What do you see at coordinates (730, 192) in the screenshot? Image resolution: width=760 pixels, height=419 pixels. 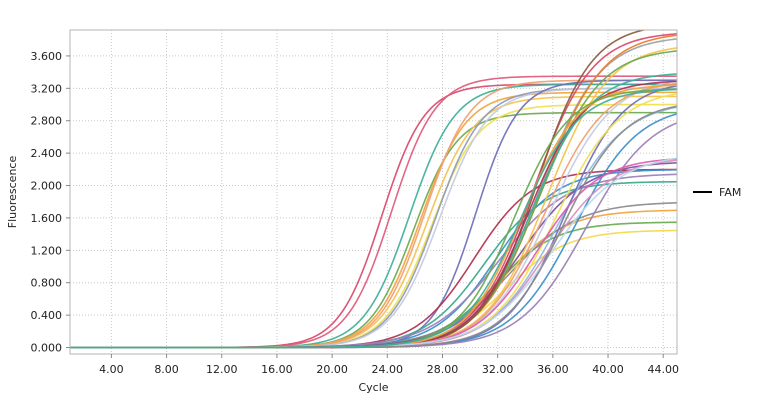 I see `legend-label-fam: FAM` at bounding box center [730, 192].